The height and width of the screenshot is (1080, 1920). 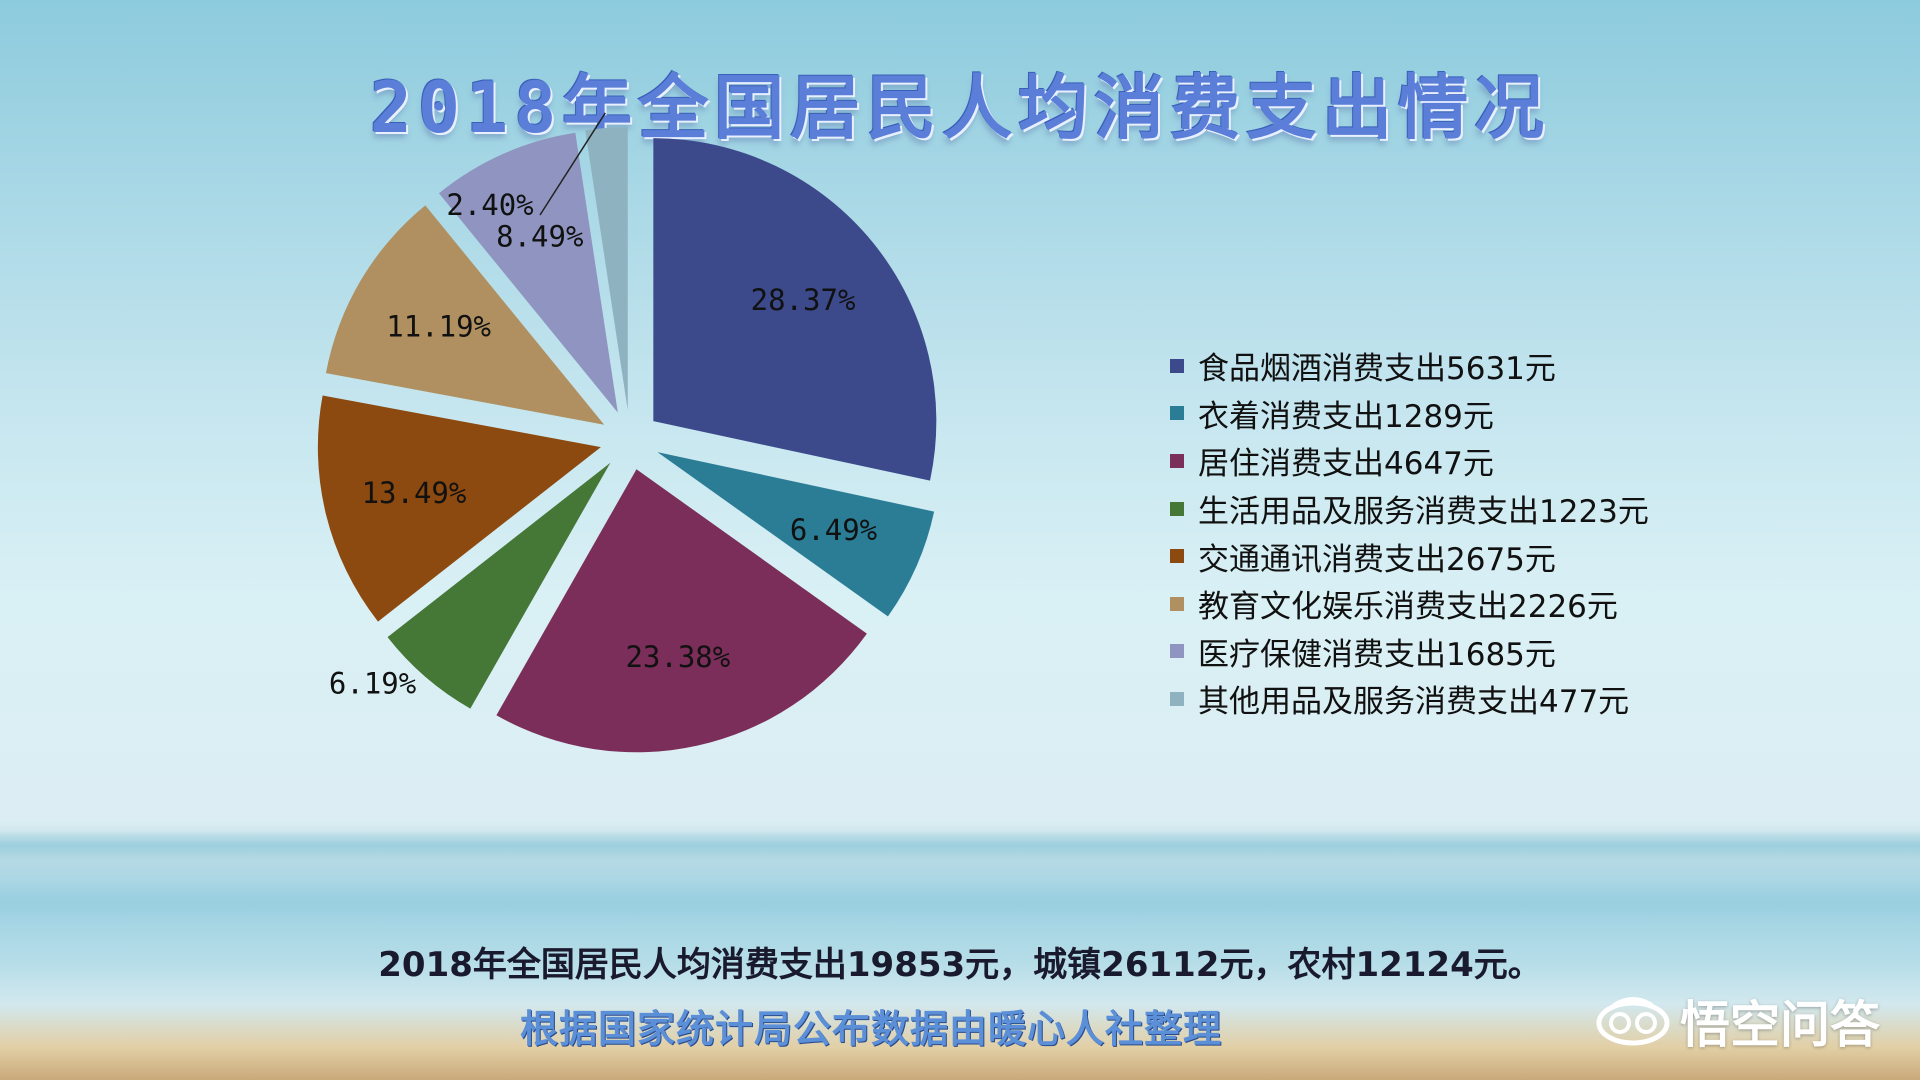 What do you see at coordinates (438, 327) in the screenshot?
I see `slice-percent-label: 11.19%` at bounding box center [438, 327].